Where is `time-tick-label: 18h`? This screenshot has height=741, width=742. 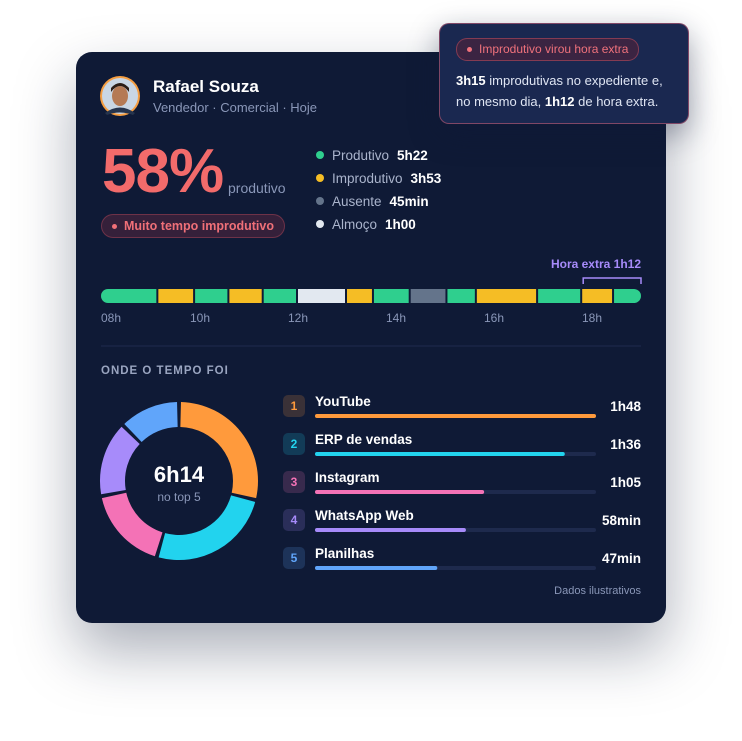
time-tick-label: 18h is located at coordinates (592, 318).